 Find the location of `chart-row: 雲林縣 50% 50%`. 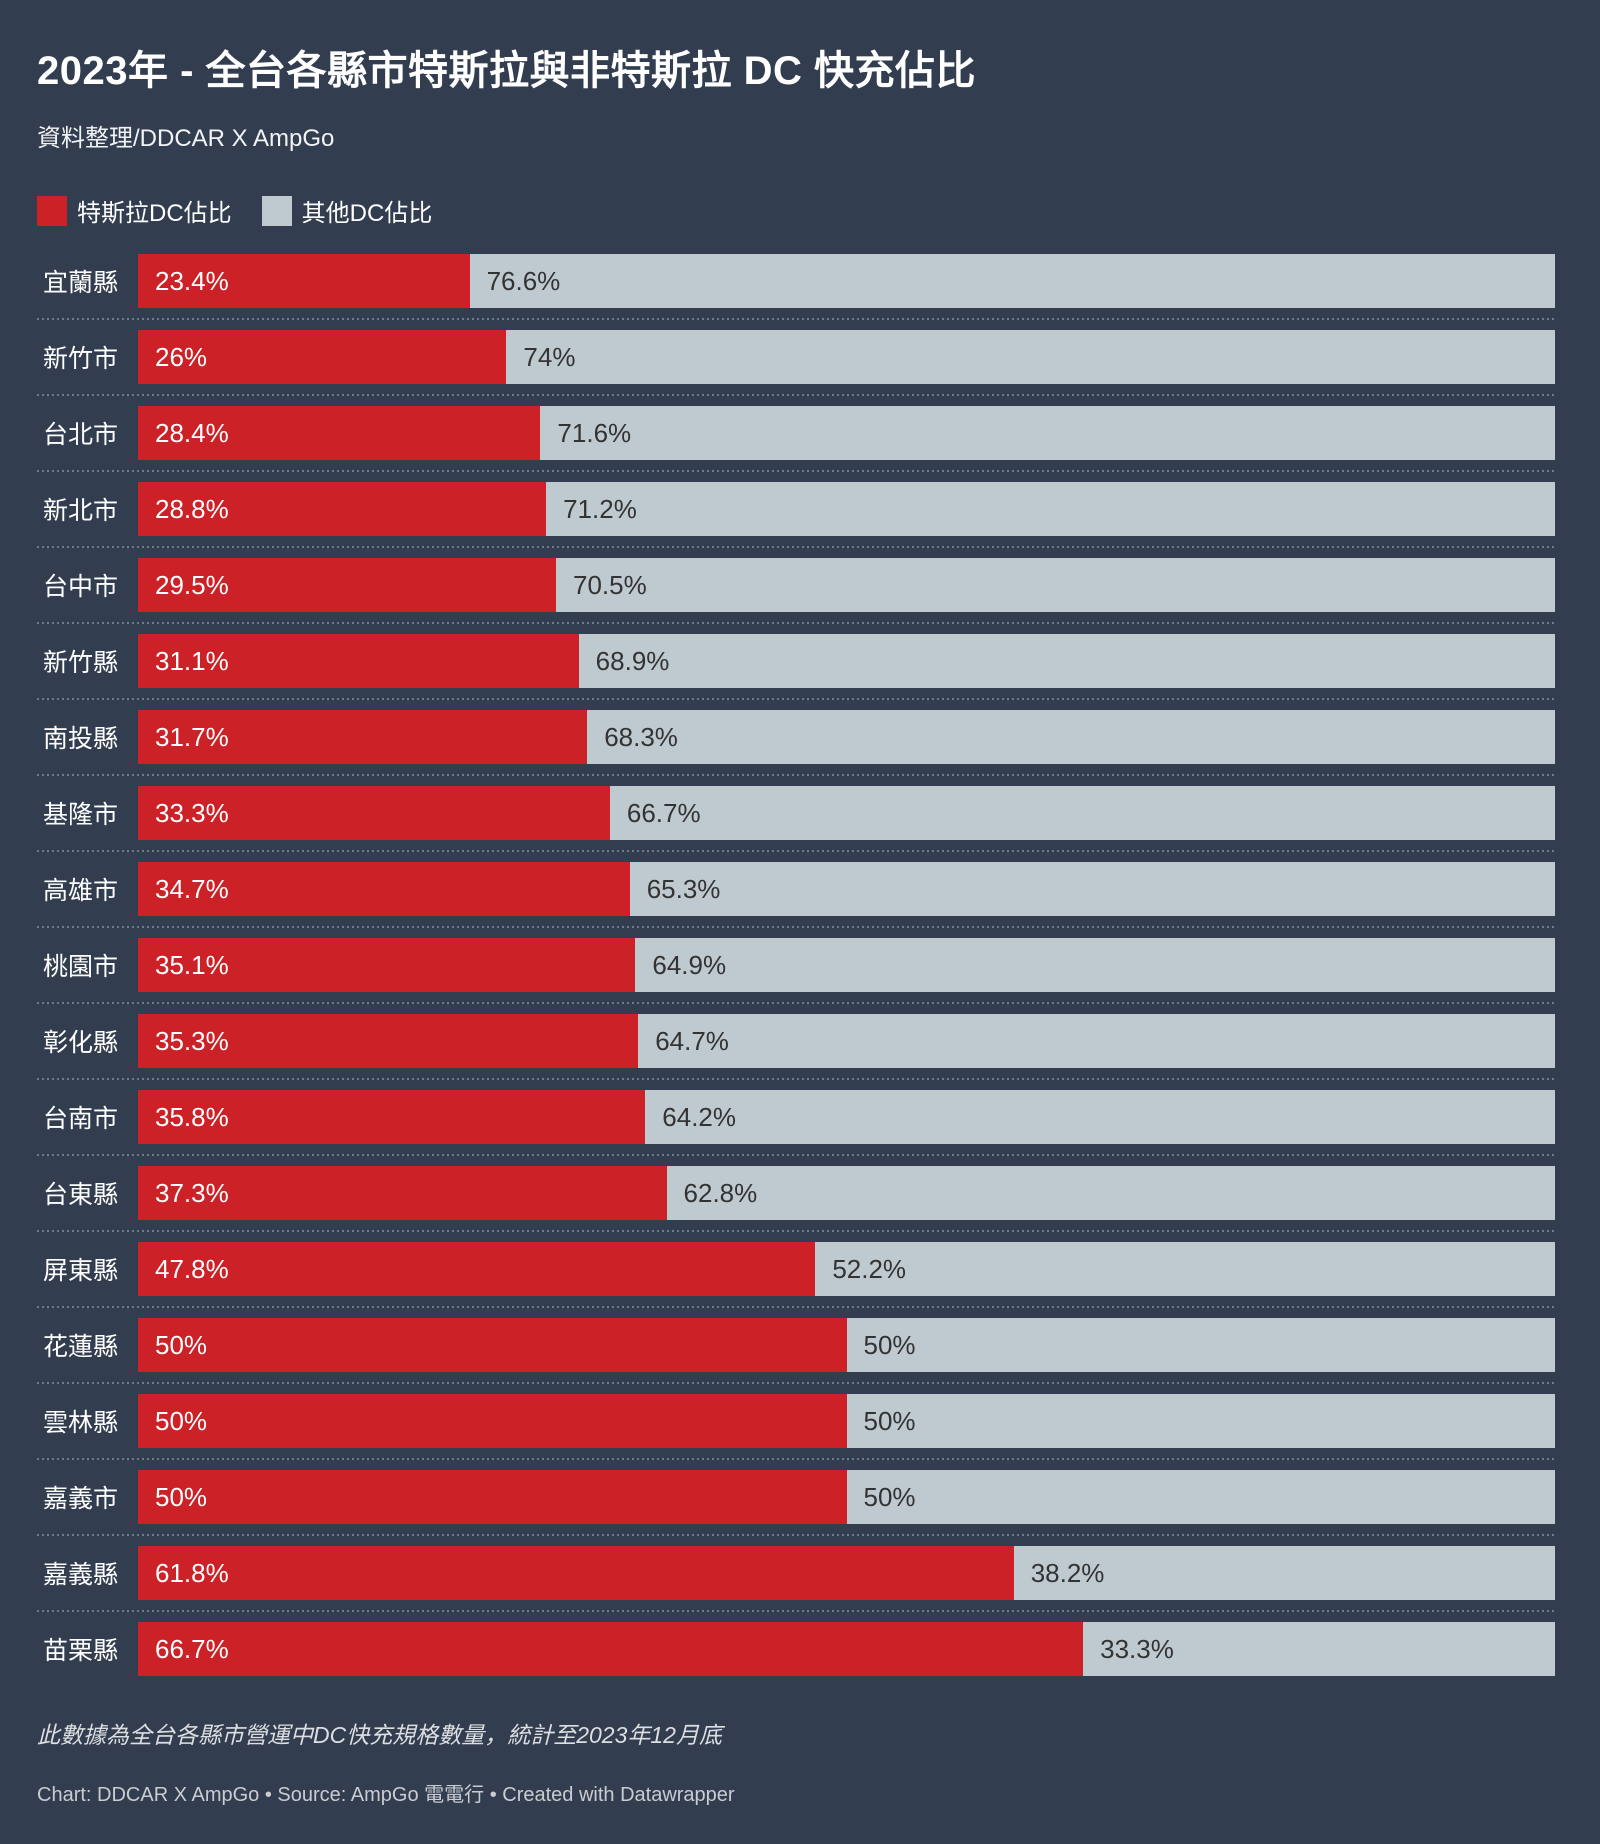

chart-row: 雲林縣 50% 50% is located at coordinates (796, 1421).